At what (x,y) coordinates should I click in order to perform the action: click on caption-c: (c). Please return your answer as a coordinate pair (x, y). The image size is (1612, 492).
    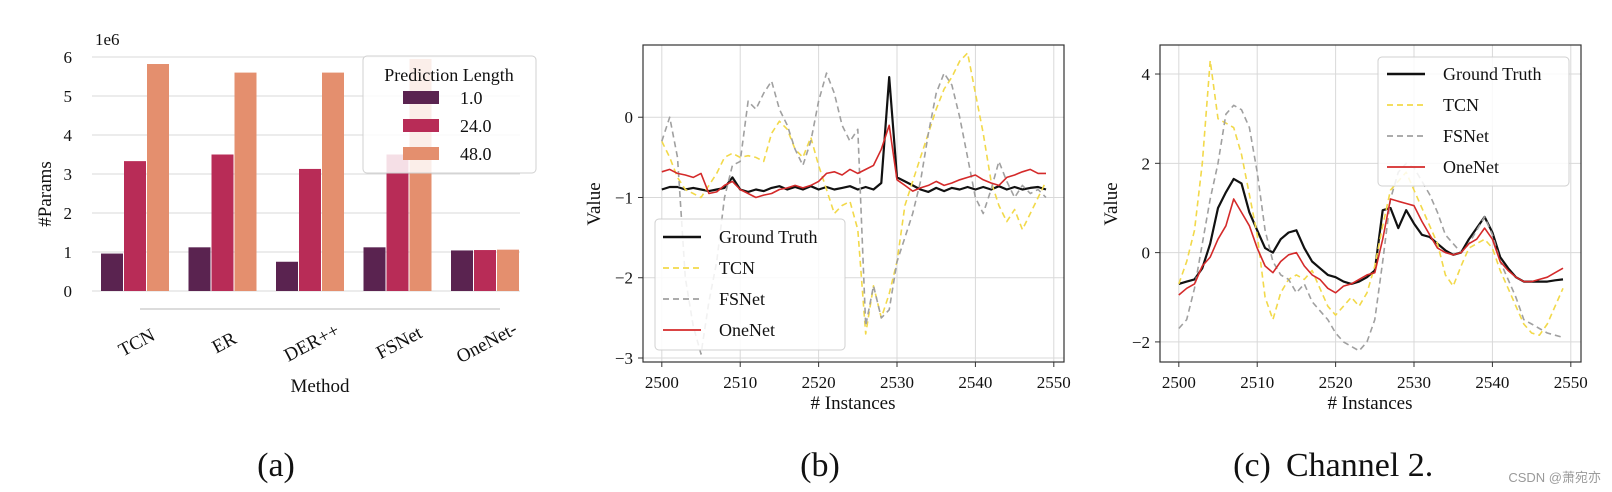
    Looking at the image, I should click on (1252, 465).